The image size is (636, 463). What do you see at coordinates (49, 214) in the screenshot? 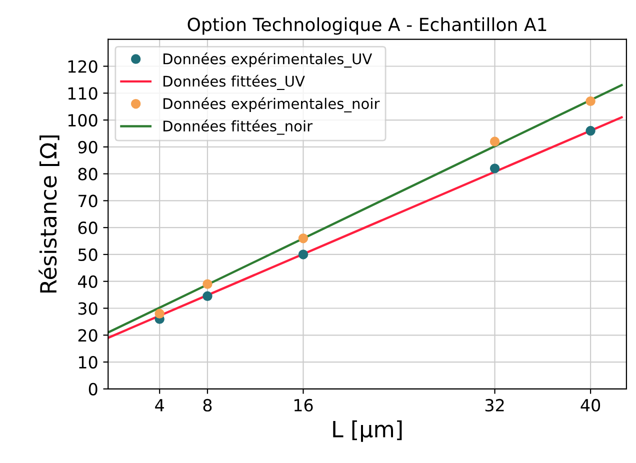
I see `y-axis-title: Résistance [Ω]` at bounding box center [49, 214].